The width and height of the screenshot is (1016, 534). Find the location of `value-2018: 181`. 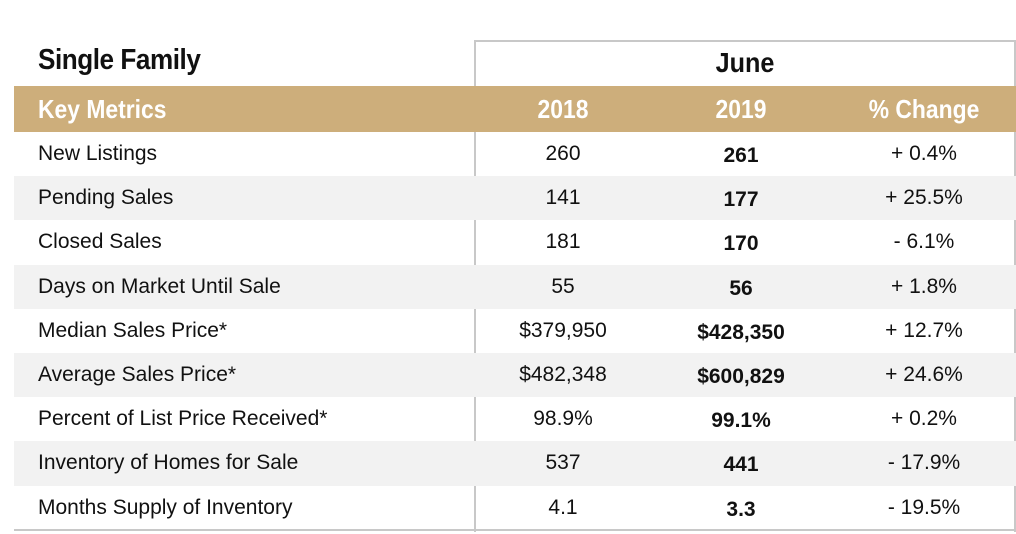

value-2018: 181 is located at coordinates (563, 242).